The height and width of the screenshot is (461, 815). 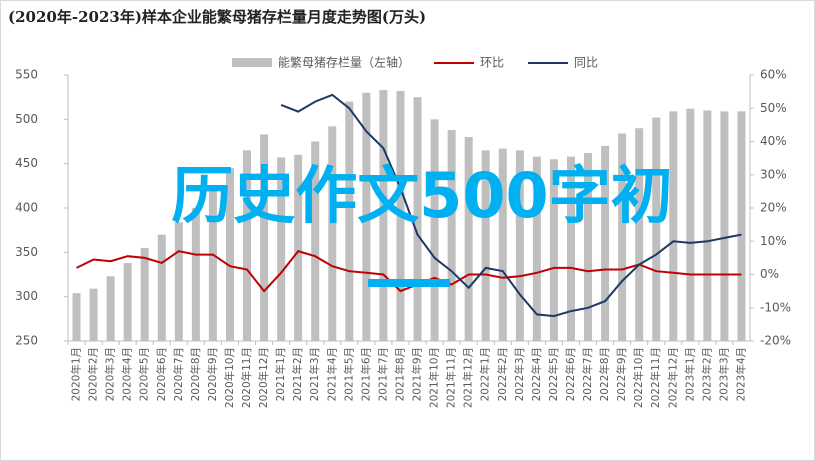 What do you see at coordinates (365, 374) in the screenshot?
I see `x-tick-label: 2021年6月` at bounding box center [365, 374].